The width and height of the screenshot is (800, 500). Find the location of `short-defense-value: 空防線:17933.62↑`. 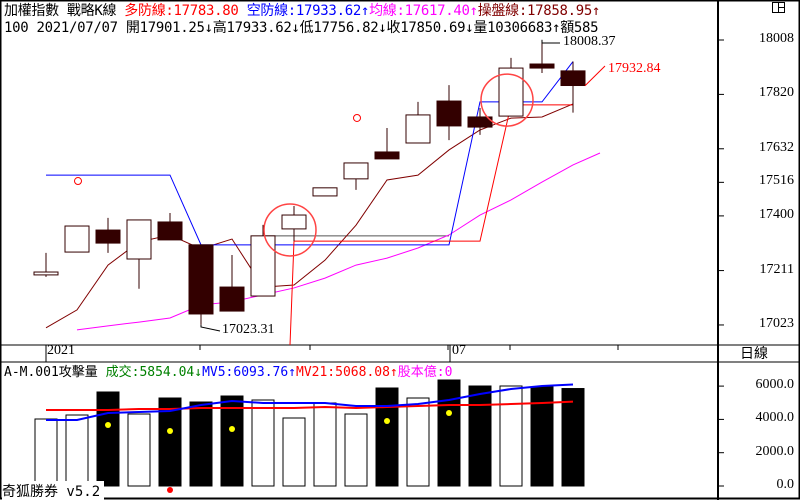

short-defense-value: 空防線:17933.62↑ is located at coordinates (304, 11).